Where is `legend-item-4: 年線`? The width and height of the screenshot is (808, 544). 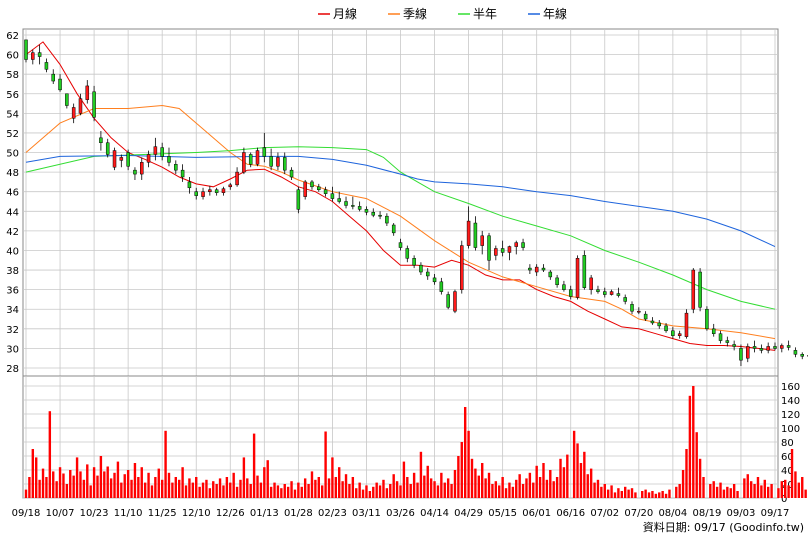 legend-item-4: 年線 is located at coordinates (547, 13).